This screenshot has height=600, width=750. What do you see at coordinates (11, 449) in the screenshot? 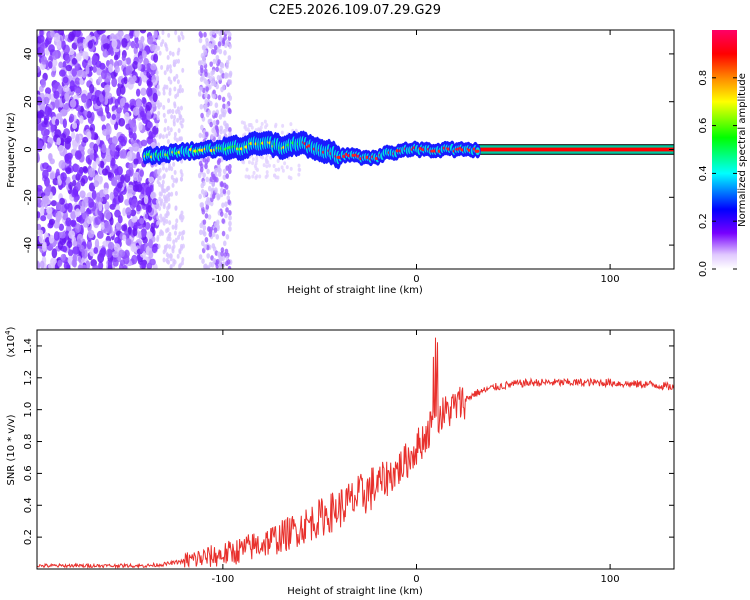
I see `snr-y-label: SNR (10 * v/v)` at bounding box center [11, 449].